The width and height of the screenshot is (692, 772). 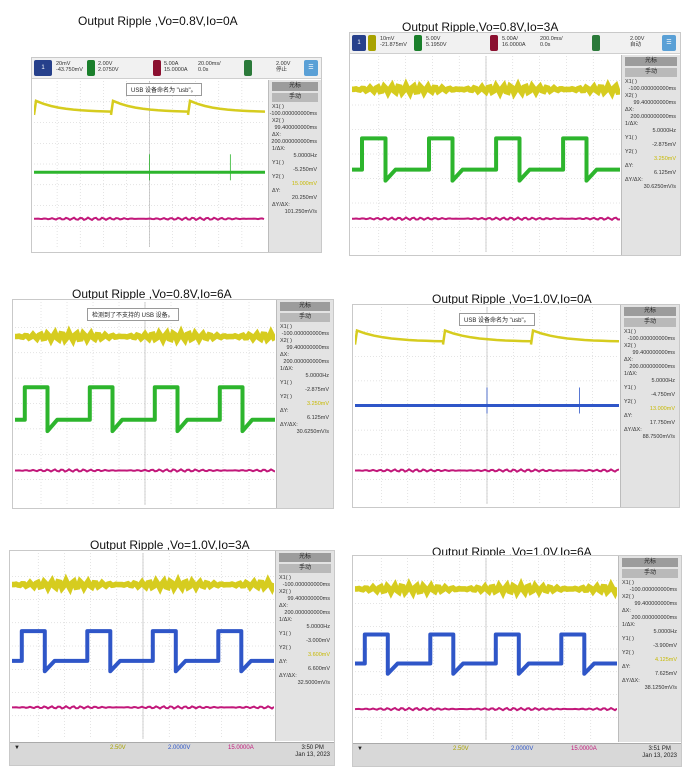 What do you see at coordinates (487, 405) in the screenshot?
I see `waveform-grid: USB 设备命名为 "usb"。` at bounding box center [487, 405].